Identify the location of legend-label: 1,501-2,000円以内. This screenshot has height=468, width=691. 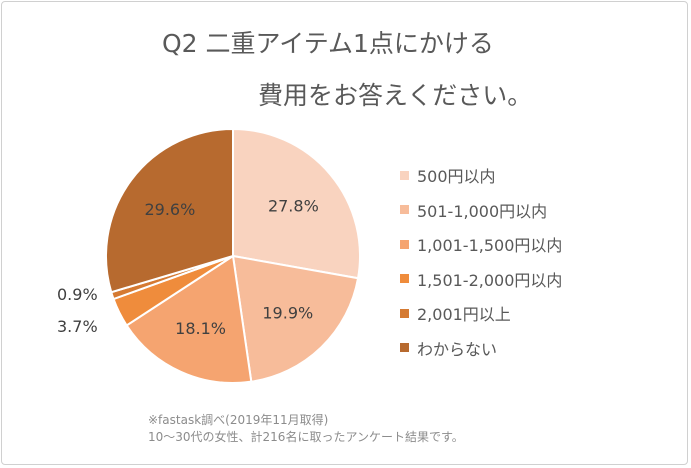
(490, 280).